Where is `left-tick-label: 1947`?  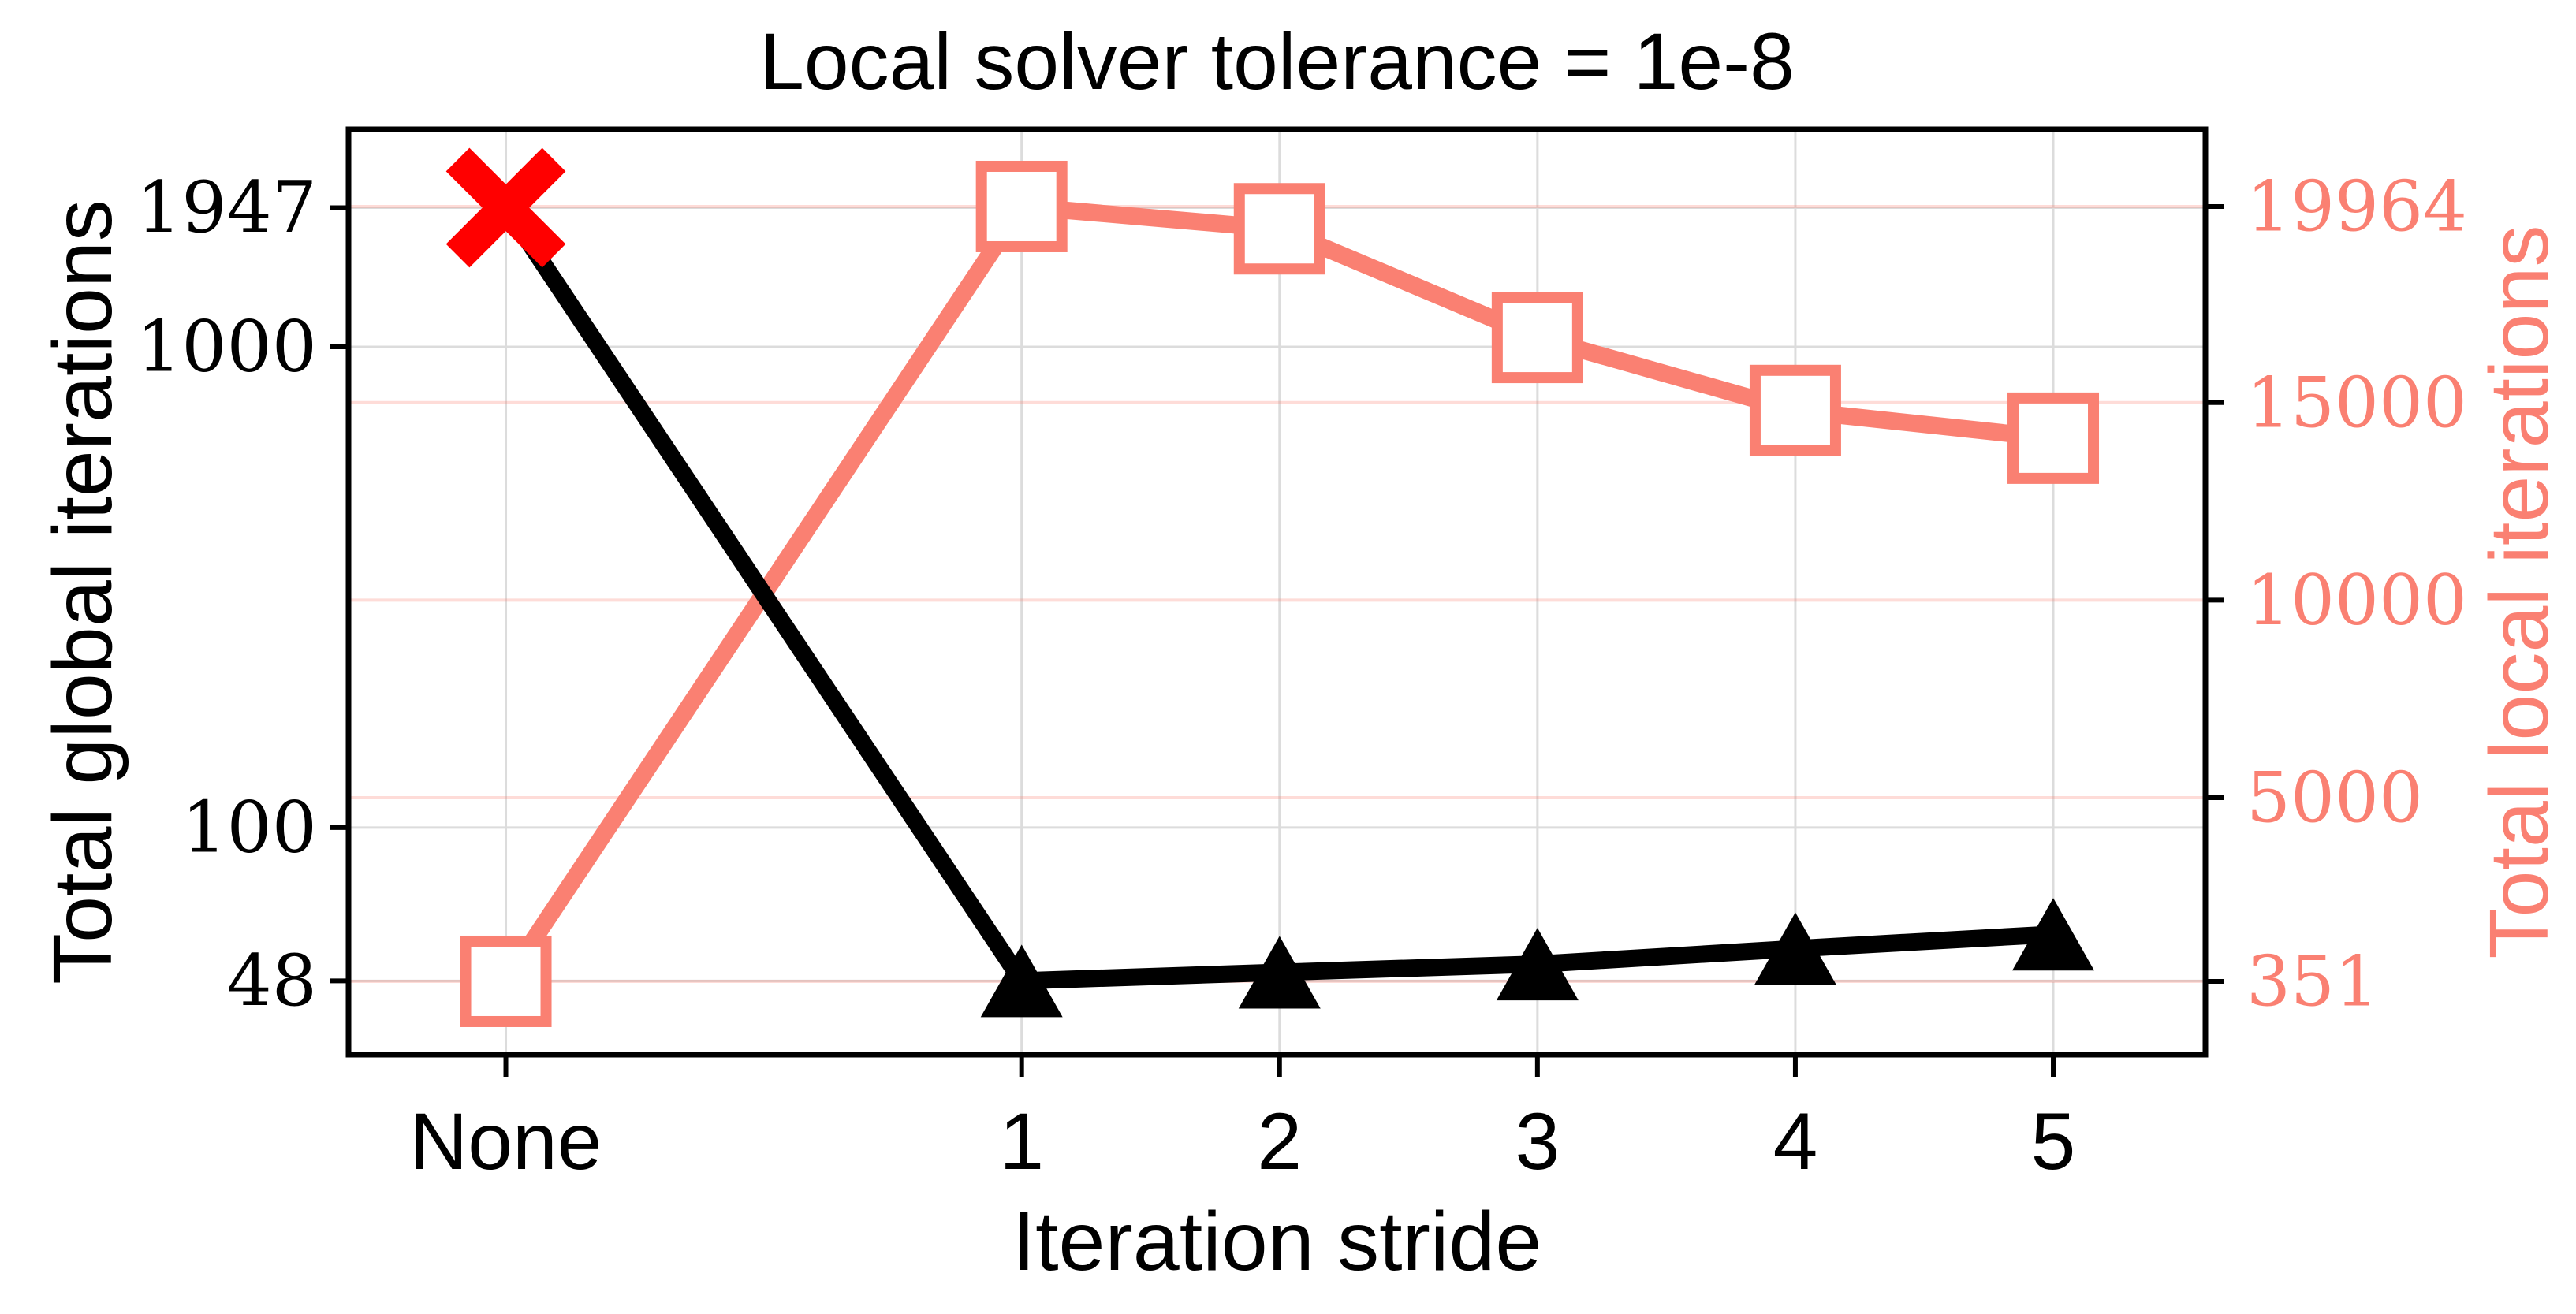 left-tick-label: 1947 is located at coordinates (227, 207).